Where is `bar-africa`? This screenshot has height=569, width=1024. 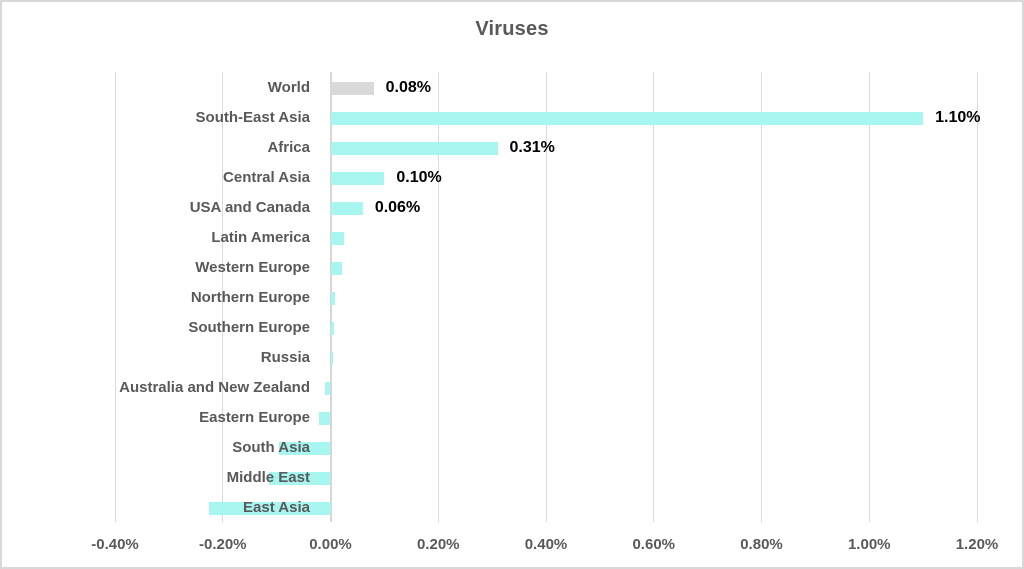
bar-africa is located at coordinates (414, 148).